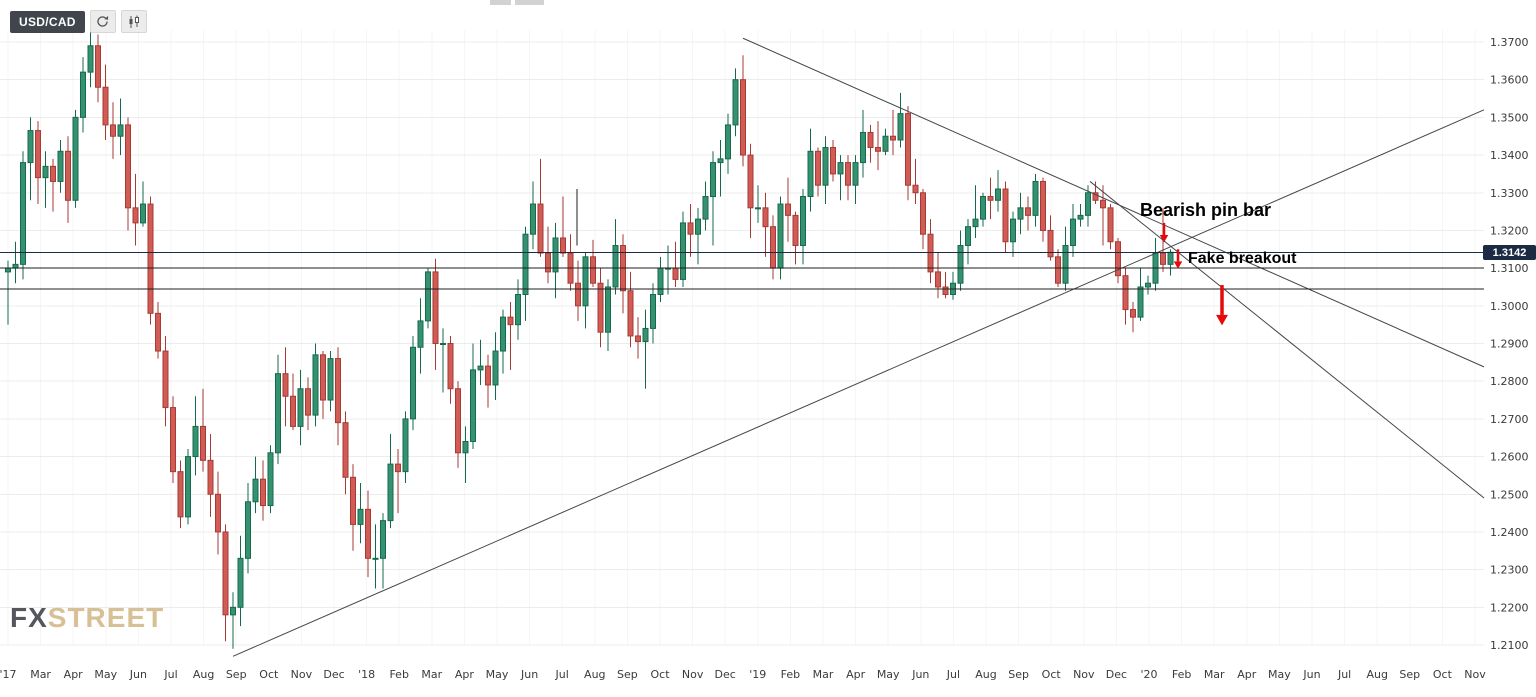  What do you see at coordinates (1509, 155) in the screenshot?
I see `y-tick-label: 1.3400` at bounding box center [1509, 155].